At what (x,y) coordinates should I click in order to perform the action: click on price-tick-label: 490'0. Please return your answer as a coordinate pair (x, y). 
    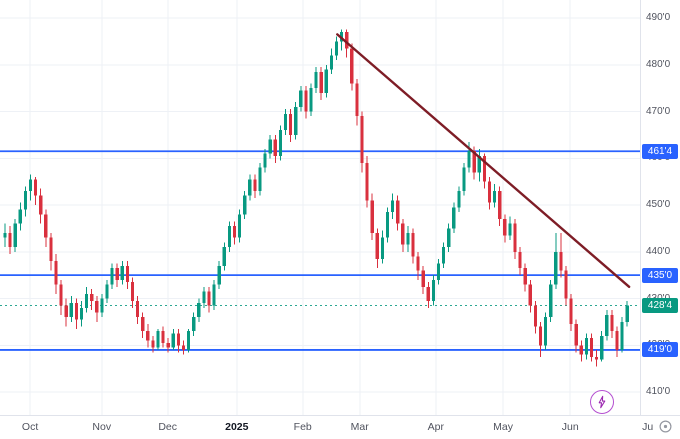
    Looking at the image, I should click on (658, 17).